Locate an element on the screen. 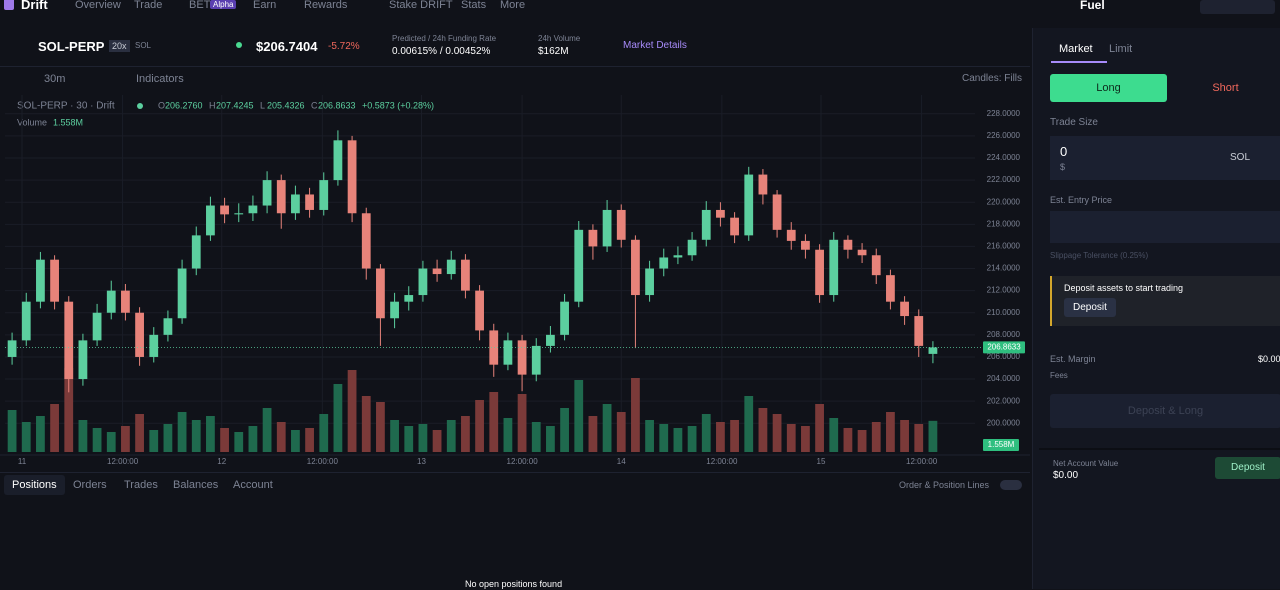 The height and width of the screenshot is (590, 1280). indicators: Indicators is located at coordinates (160, 79).